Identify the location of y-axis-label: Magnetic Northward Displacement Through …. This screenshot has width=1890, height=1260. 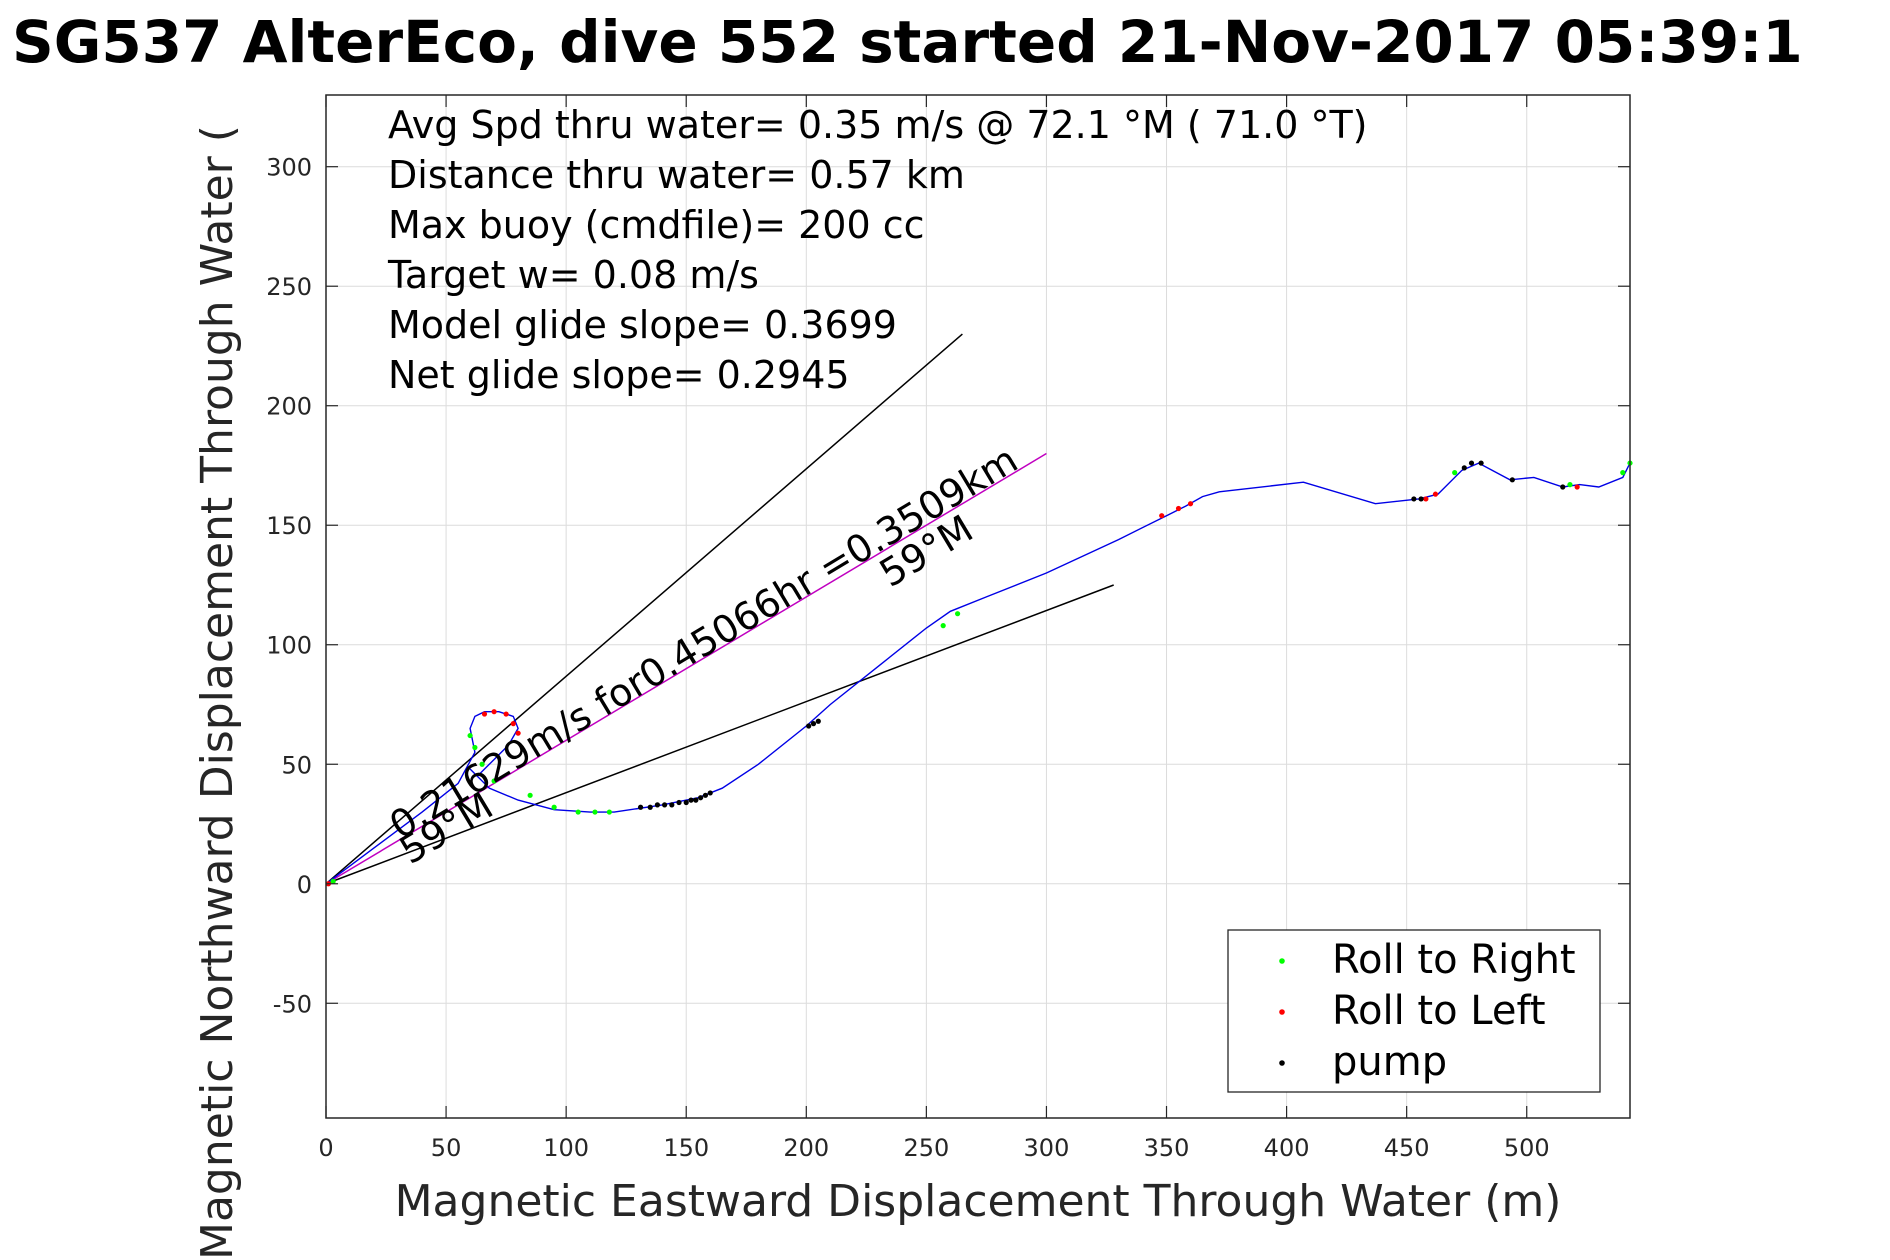
(217, 692).